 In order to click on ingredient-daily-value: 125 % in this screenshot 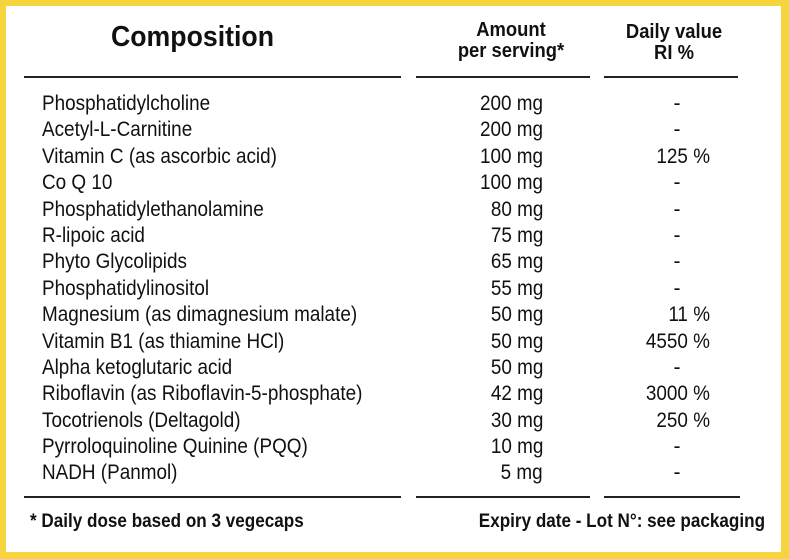, I will do `click(683, 156)`.